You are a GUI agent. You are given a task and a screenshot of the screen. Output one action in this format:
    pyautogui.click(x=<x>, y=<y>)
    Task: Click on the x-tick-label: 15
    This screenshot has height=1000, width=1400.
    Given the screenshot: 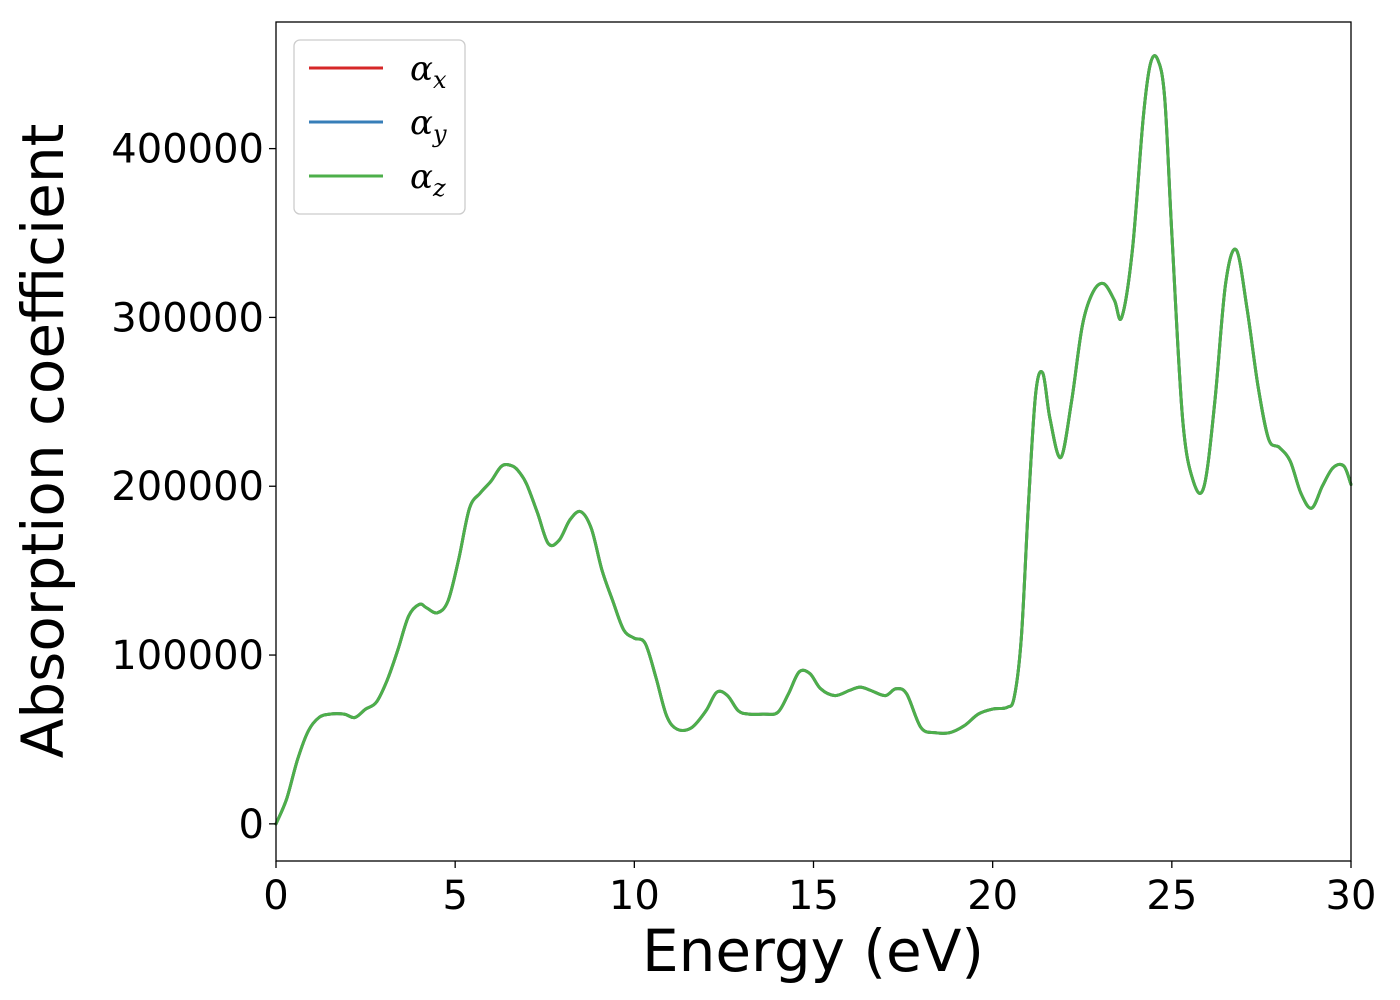 What is the action you would take?
    pyautogui.click(x=813, y=896)
    